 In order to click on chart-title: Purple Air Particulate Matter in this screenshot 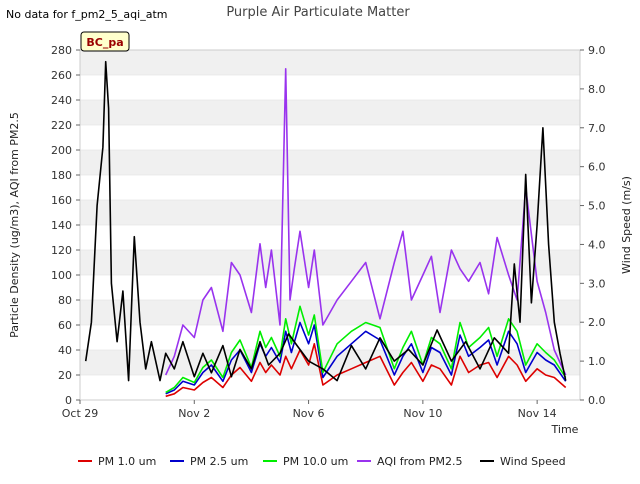, I will do `click(318, 12)`.